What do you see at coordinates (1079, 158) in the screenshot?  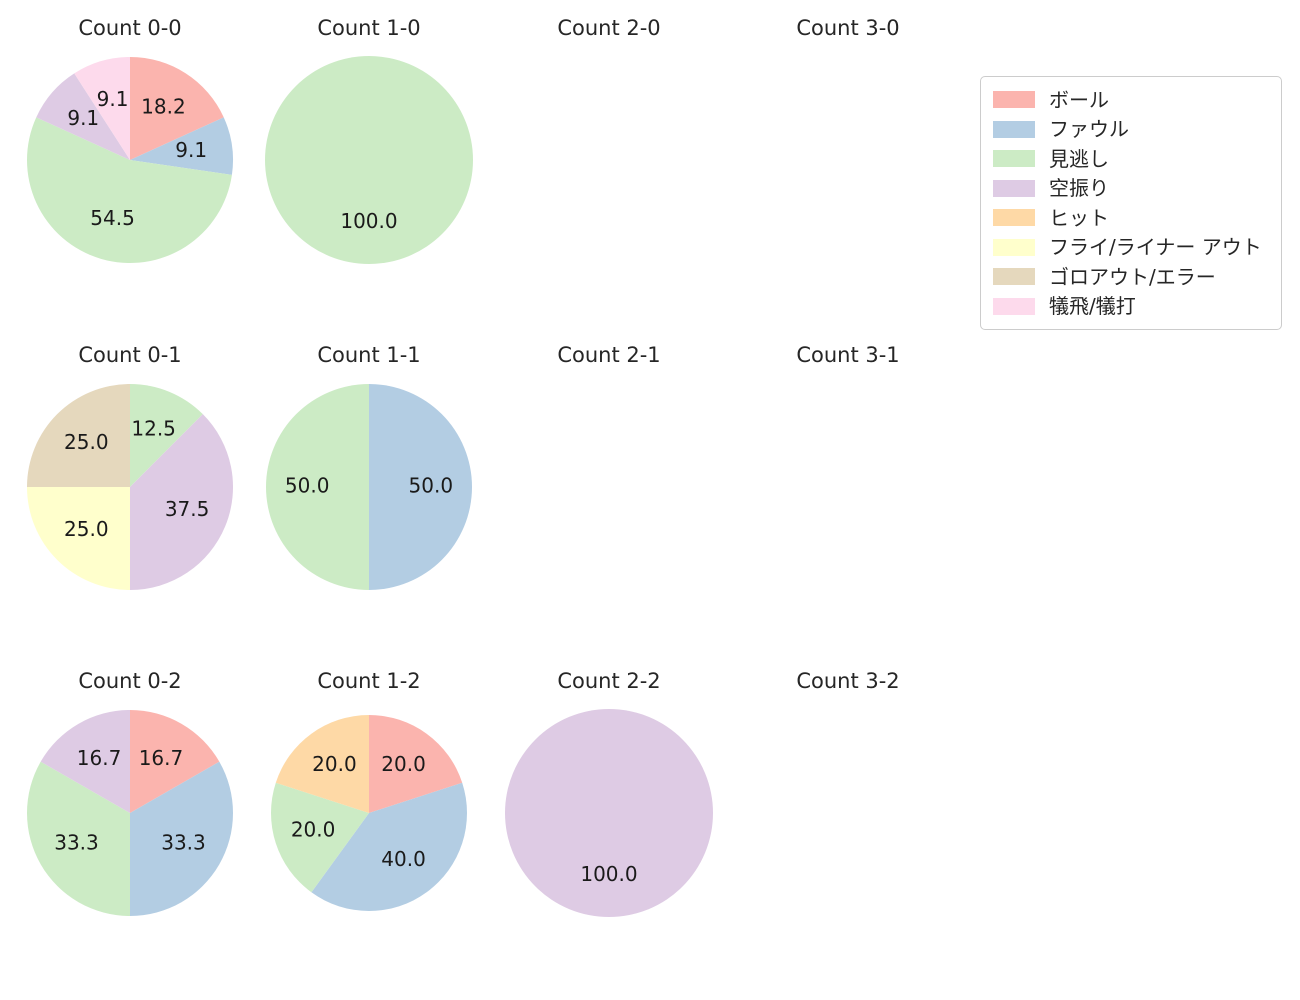 I see `legend-item-label: 見逃し` at bounding box center [1079, 158].